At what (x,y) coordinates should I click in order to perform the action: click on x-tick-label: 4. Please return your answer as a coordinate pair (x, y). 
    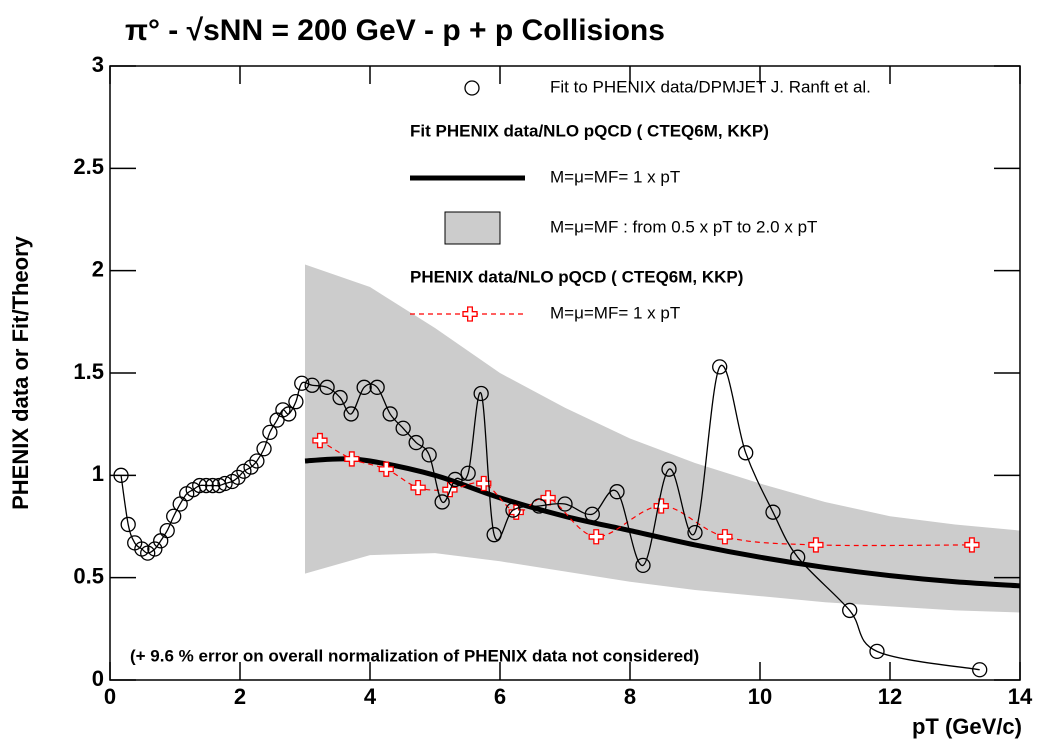
    Looking at the image, I should click on (370, 696).